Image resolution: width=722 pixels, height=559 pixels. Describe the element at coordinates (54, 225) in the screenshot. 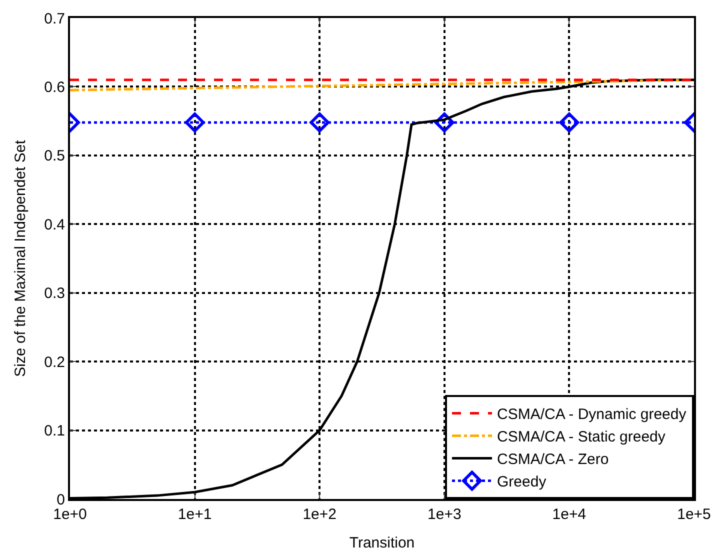

I see `y-tick-label: 0.4` at that location.